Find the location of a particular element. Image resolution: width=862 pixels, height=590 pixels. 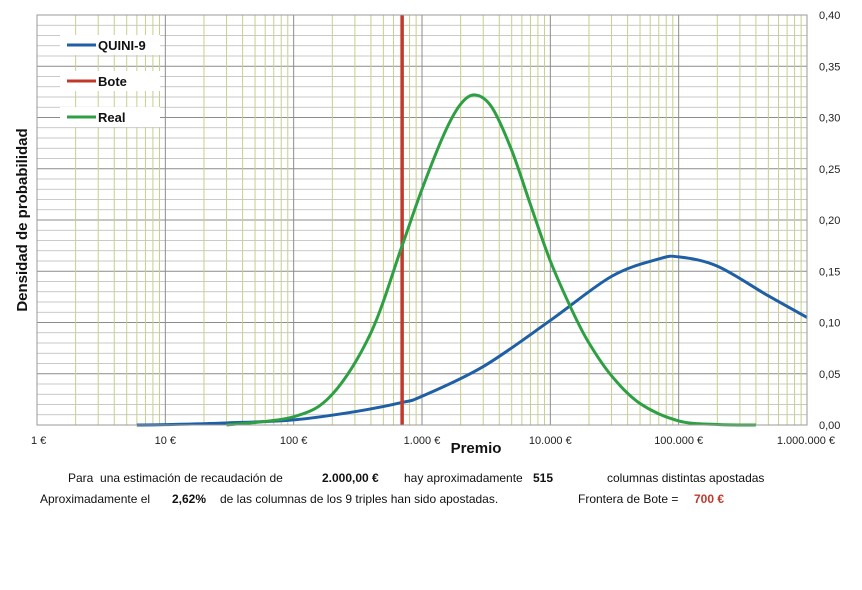

x-tick-label: 100.000 € is located at coordinates (678, 441).